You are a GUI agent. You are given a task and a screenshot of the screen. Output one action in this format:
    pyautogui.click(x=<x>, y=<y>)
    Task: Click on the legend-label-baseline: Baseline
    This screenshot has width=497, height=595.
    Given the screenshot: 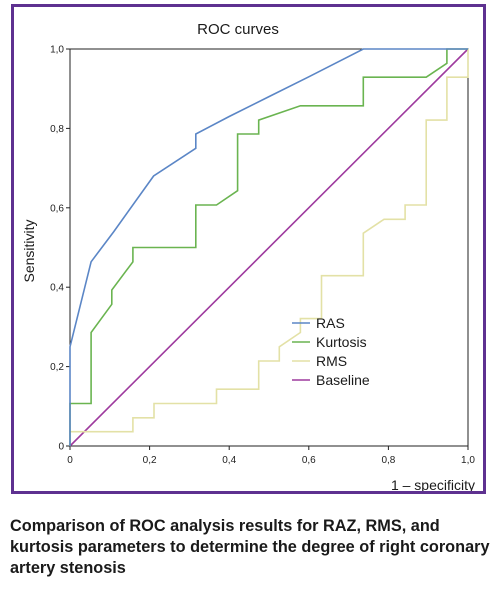 What is the action you would take?
    pyautogui.click(x=343, y=380)
    